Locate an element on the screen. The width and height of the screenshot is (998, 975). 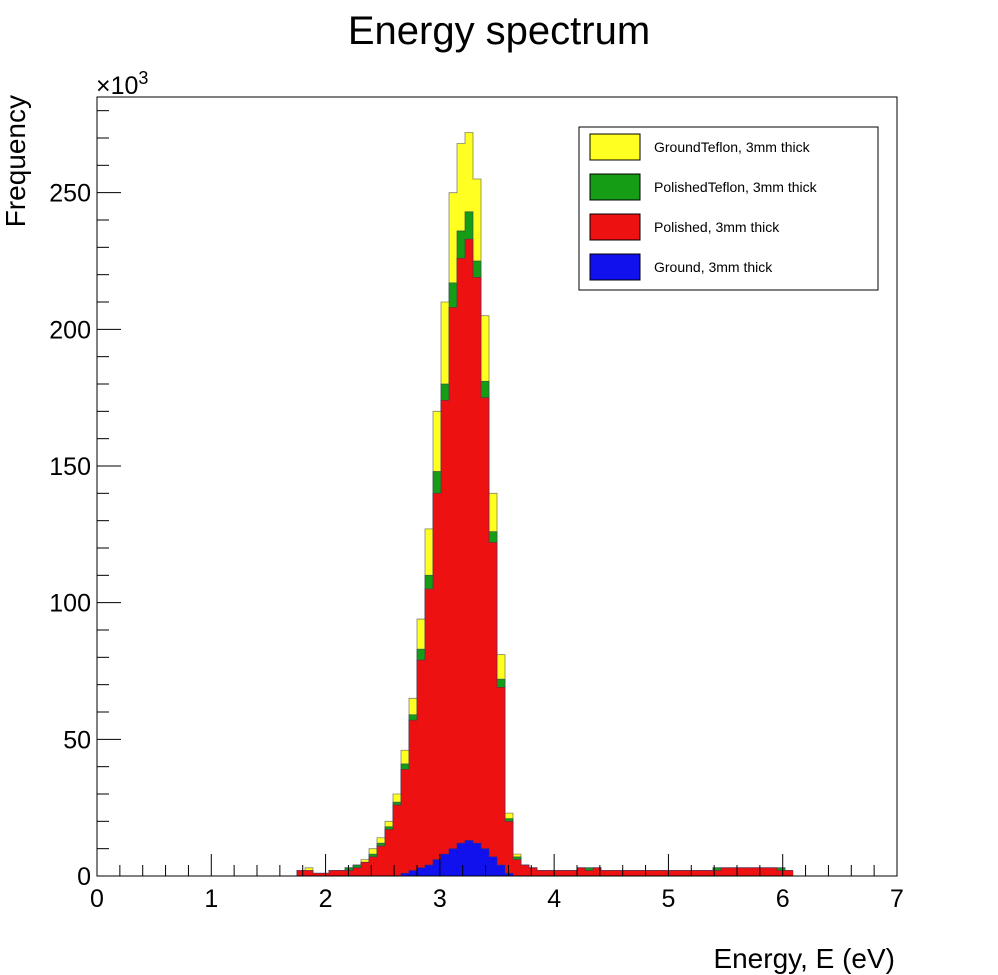
legend-label: Polished, 3mm thick is located at coordinates (717, 227).